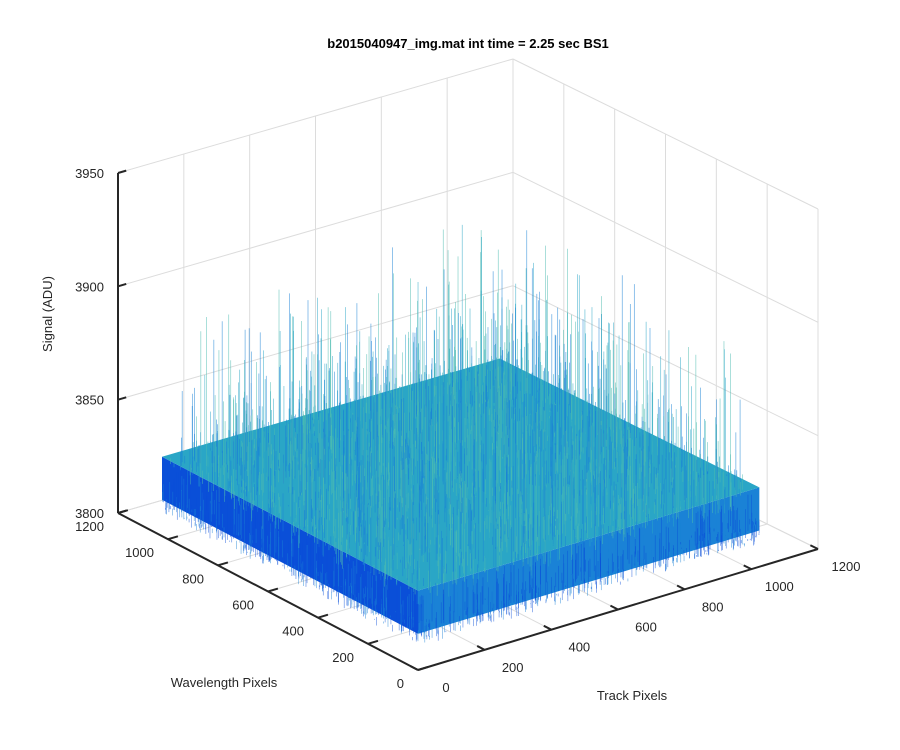 The height and width of the screenshot is (750, 900). Describe the element at coordinates (89, 173) in the screenshot. I see `z-tick-label: 3950` at that location.